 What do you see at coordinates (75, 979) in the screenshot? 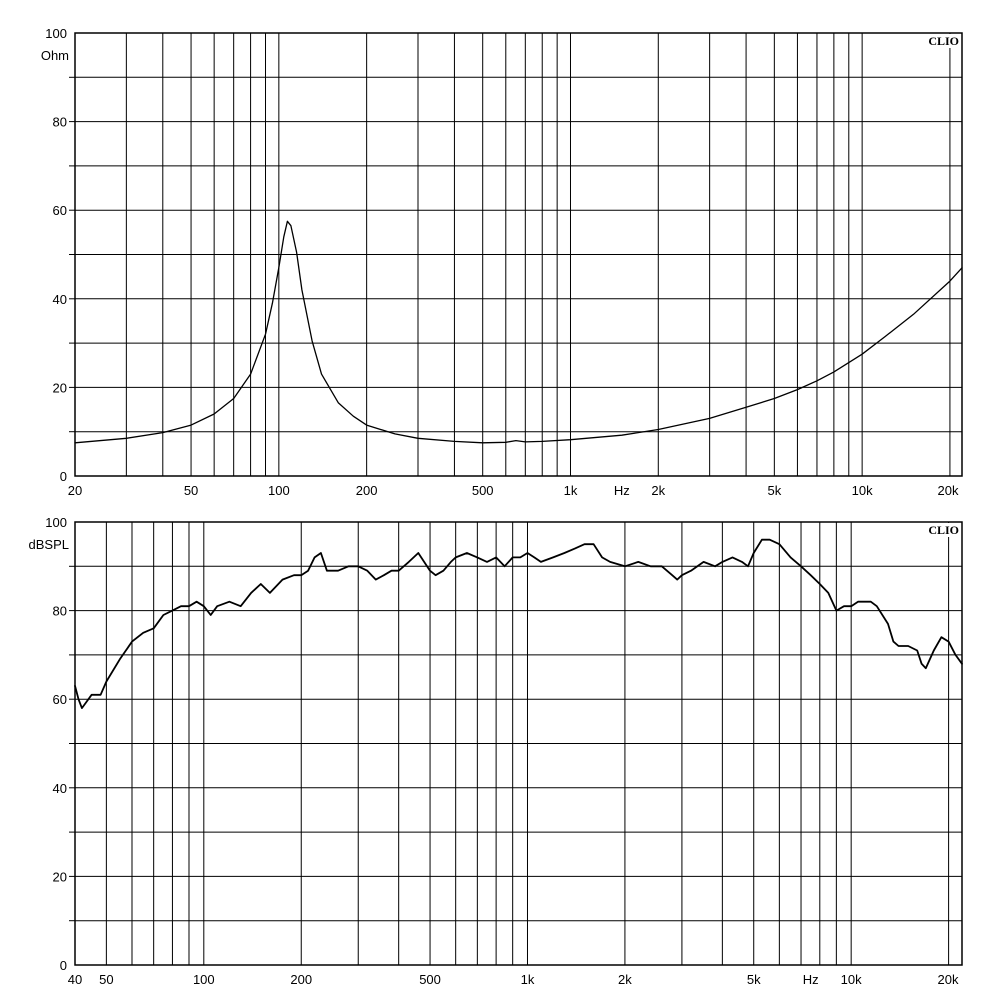
I see `x-tick-label: 40` at bounding box center [75, 979].